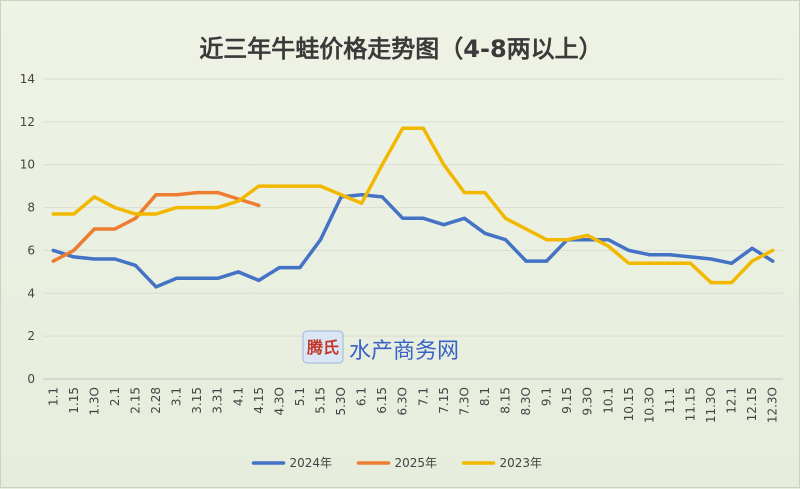 Image resolution: width=800 pixels, height=489 pixels. I want to click on x-tick-label: 2.28, so click(156, 400).